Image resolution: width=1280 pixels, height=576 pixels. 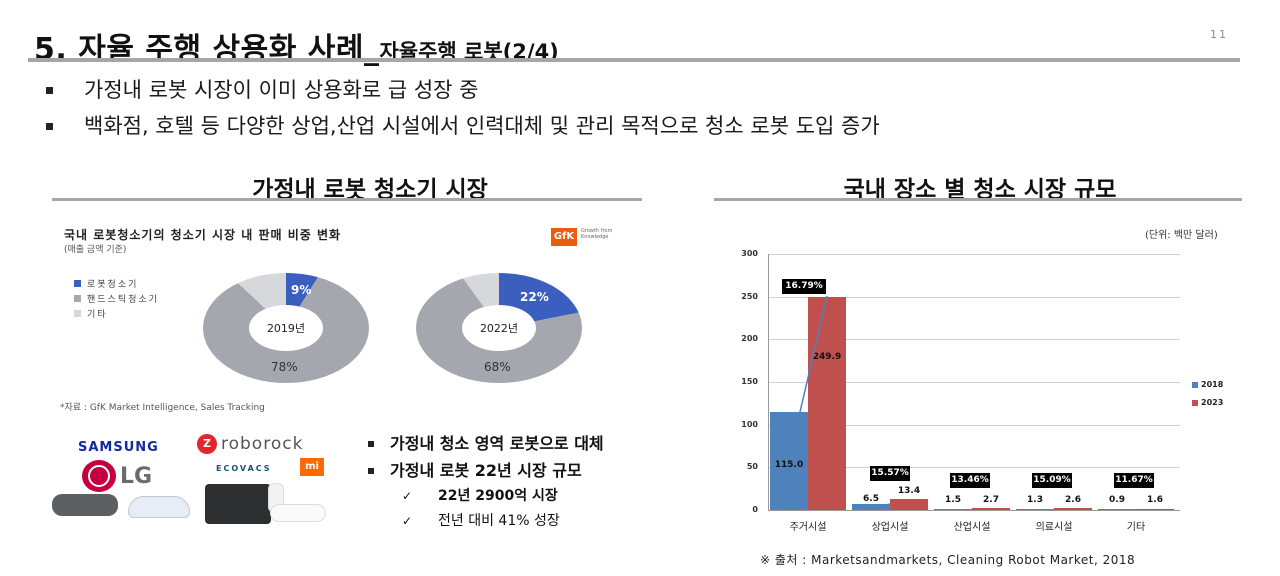 What do you see at coordinates (749, 381) in the screenshot?
I see `y-tick: 150` at bounding box center [749, 381].